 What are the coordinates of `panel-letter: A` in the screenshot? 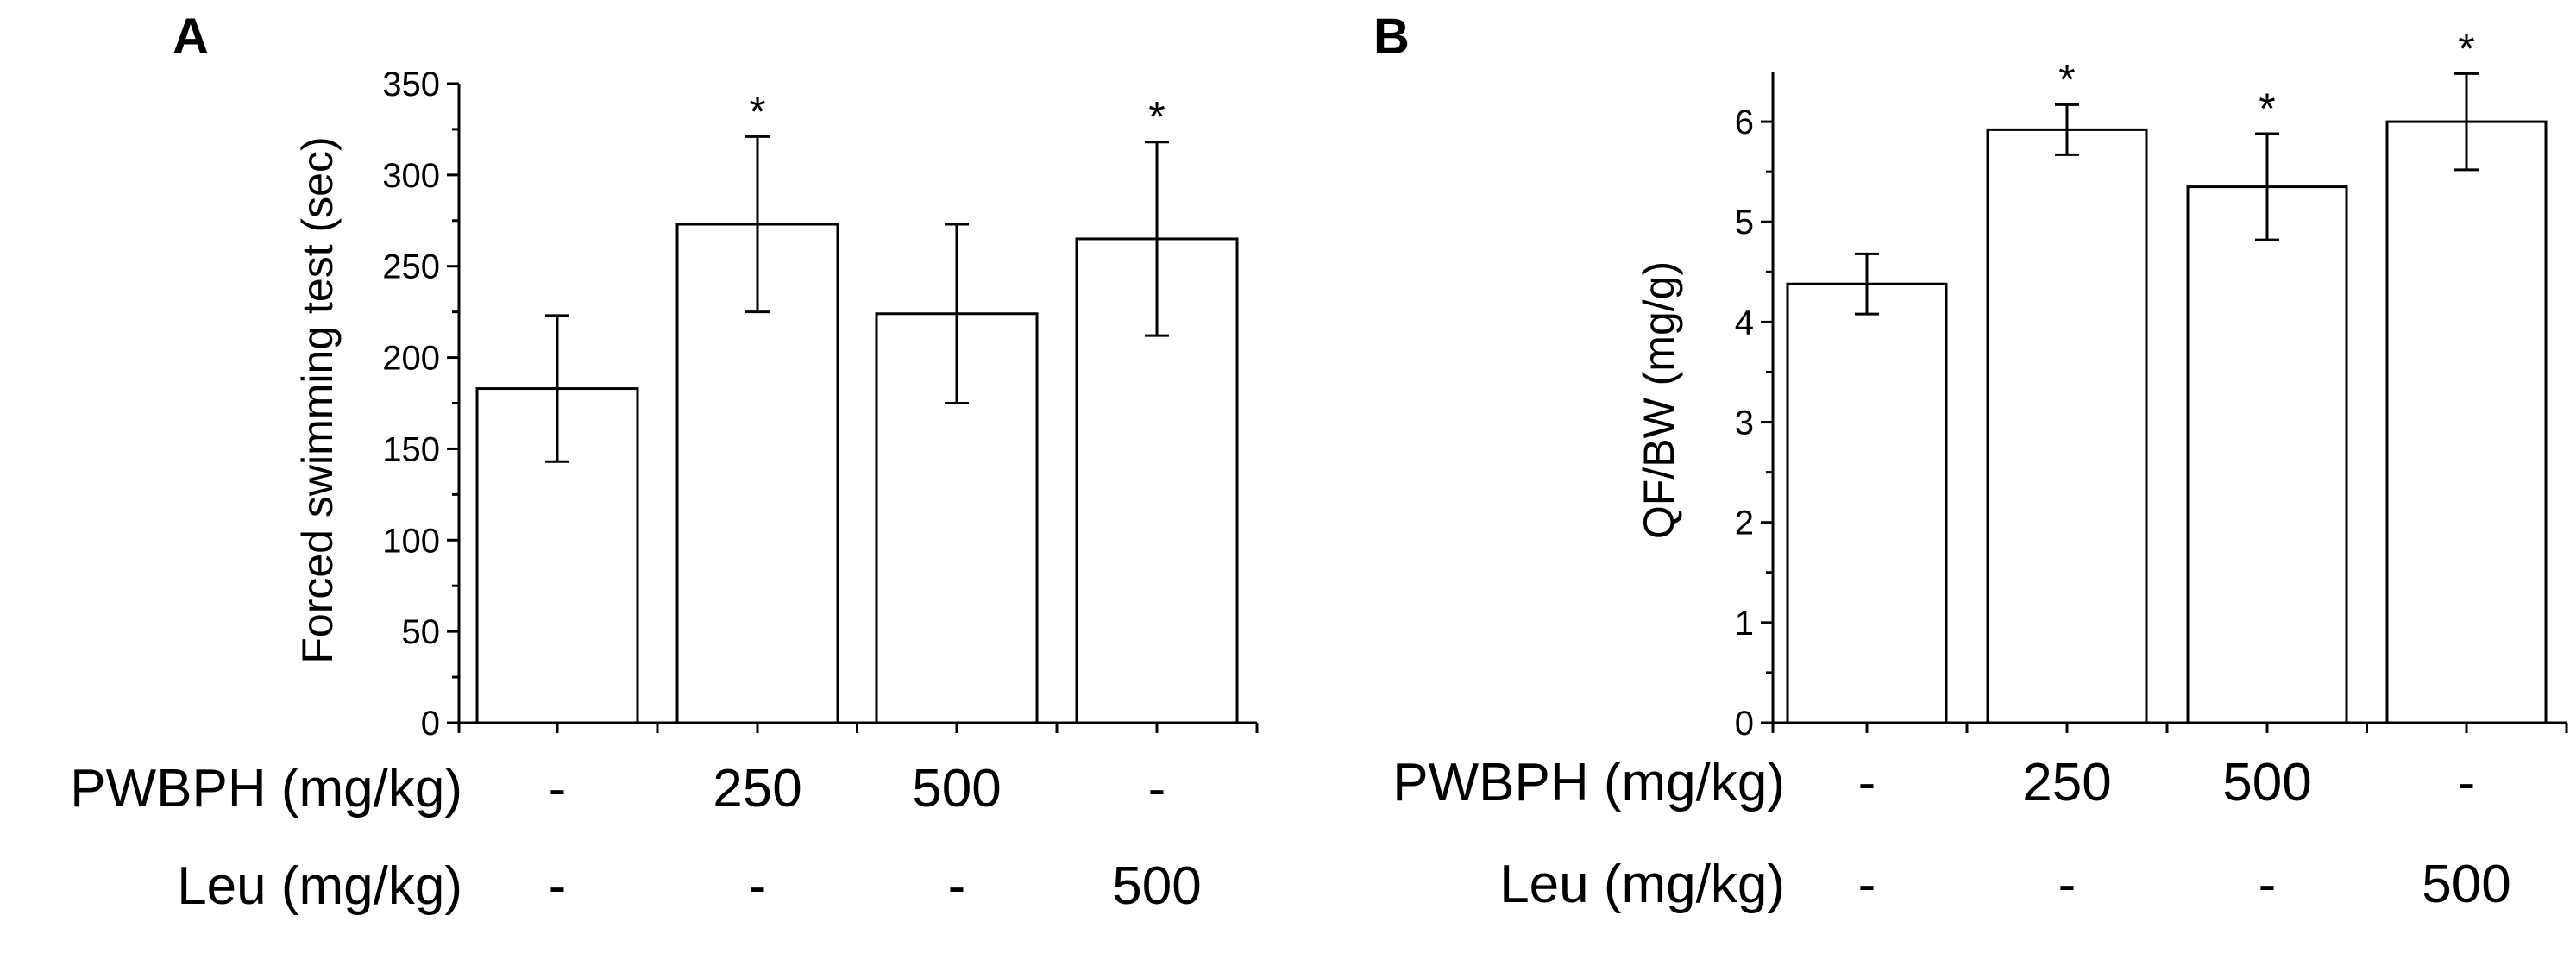 It's located at (191, 37).